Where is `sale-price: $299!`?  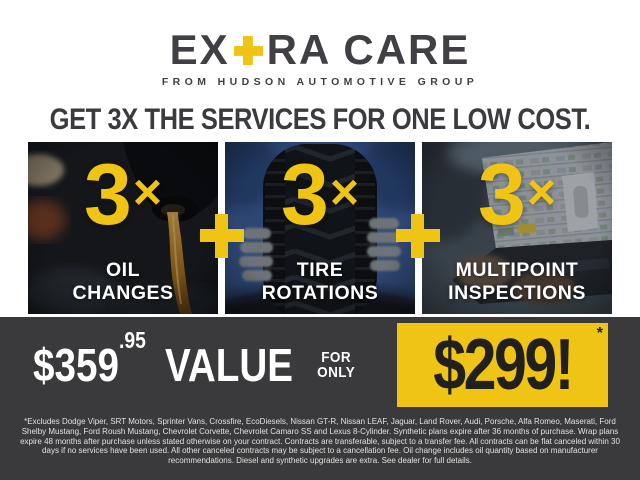
sale-price: $299! is located at coordinates (503, 365).